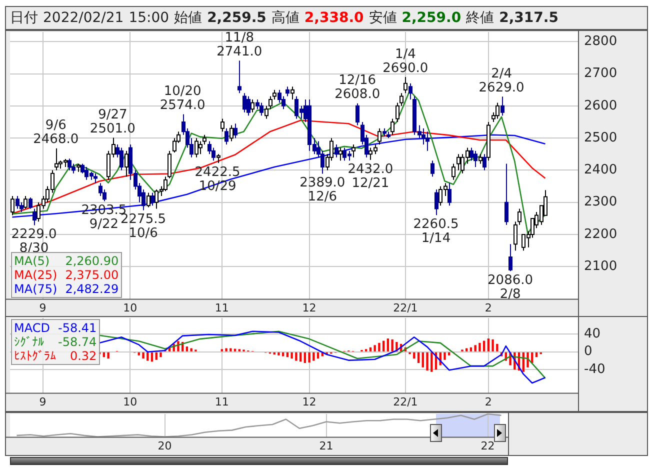 The width and height of the screenshot is (653, 470). What do you see at coordinates (405, 61) in the screenshot?
I see `annotation: 1/4 2690.0` at bounding box center [405, 61].